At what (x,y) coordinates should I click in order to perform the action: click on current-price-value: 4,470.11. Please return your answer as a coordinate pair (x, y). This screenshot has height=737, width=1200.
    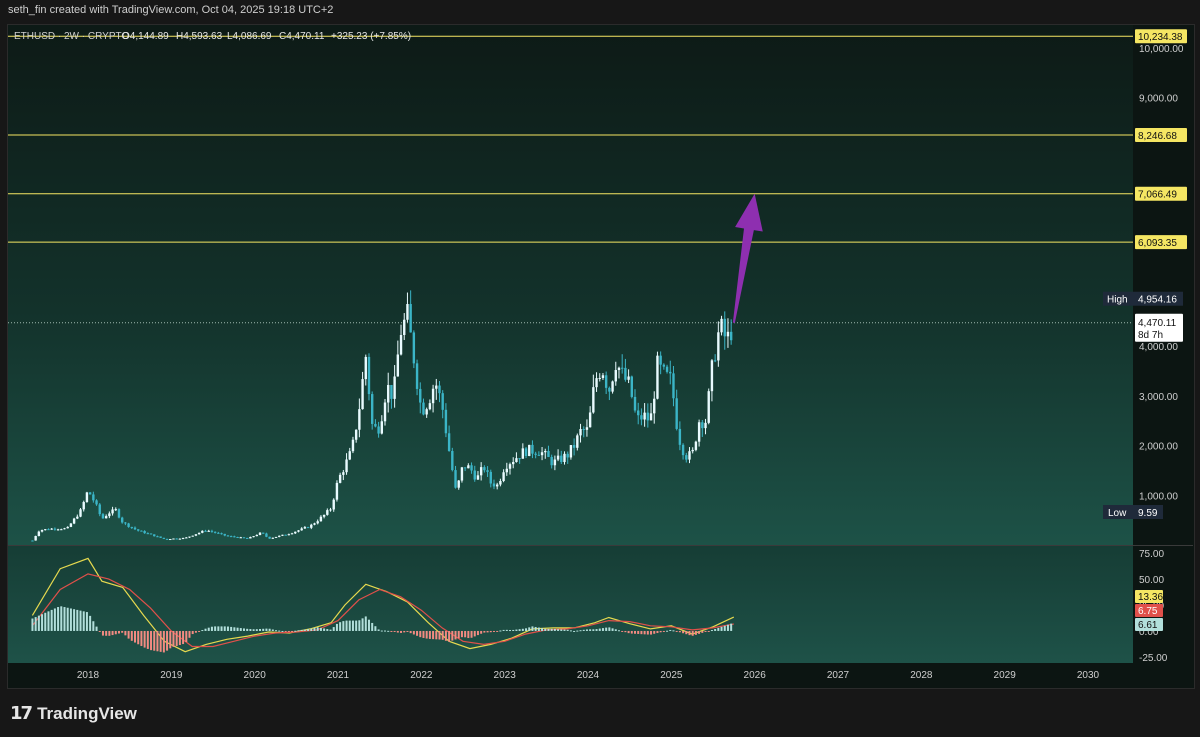
    Looking at the image, I should click on (1157, 323).